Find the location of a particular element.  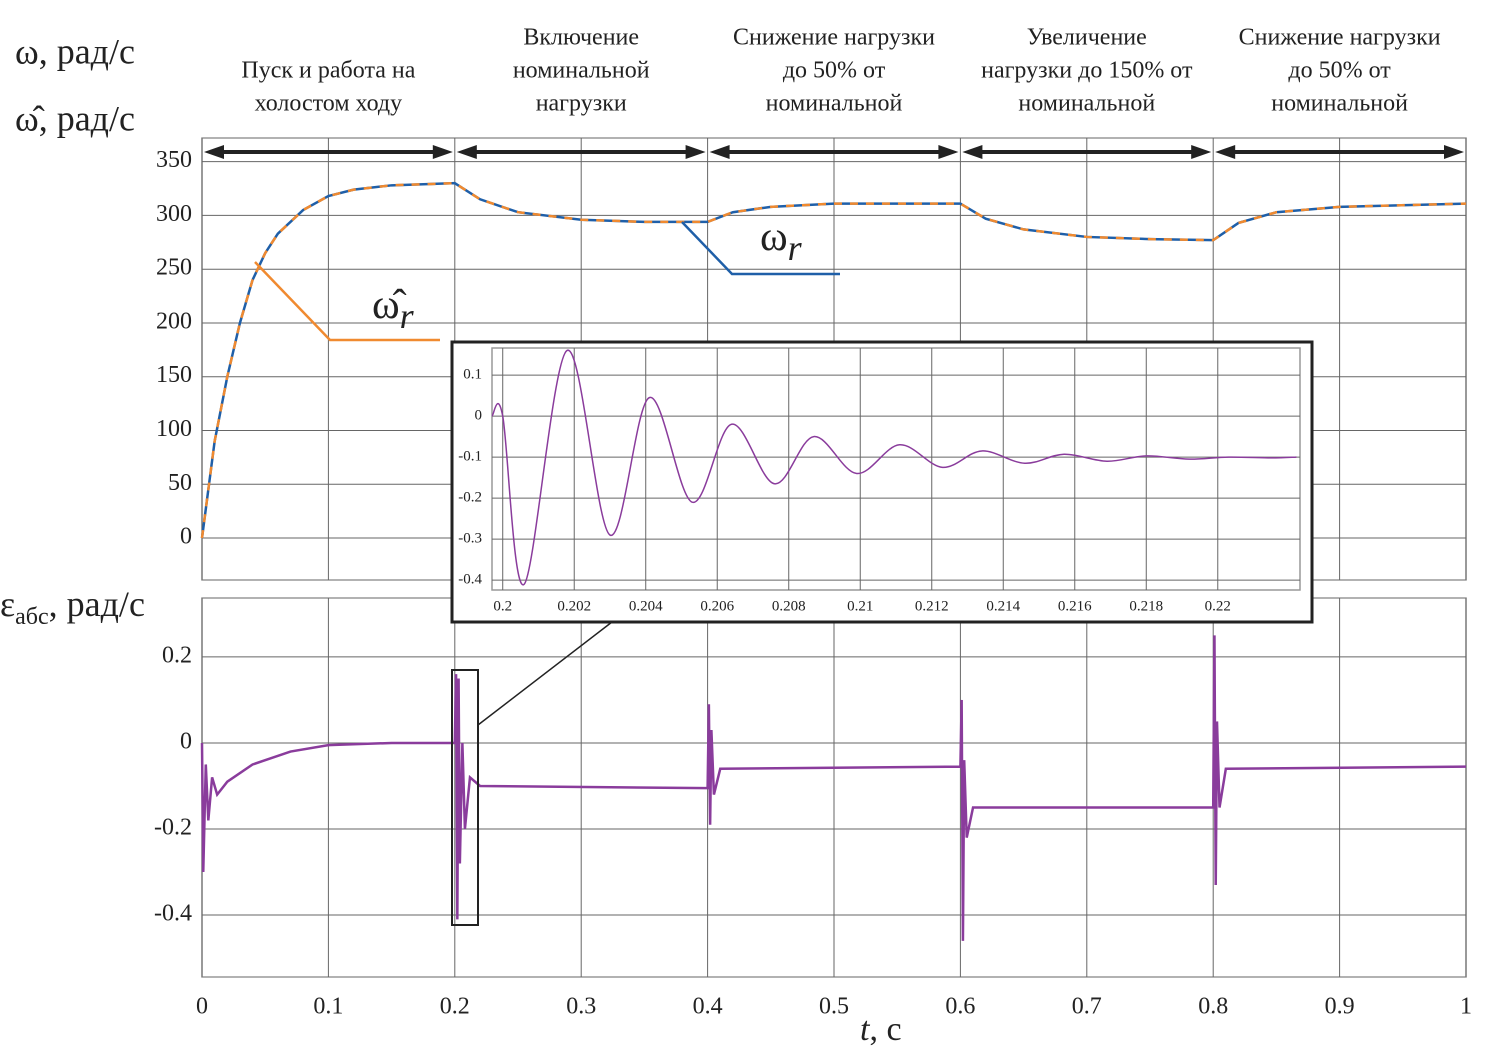

x-tick-label: 0.8 is located at coordinates (1213, 1007).